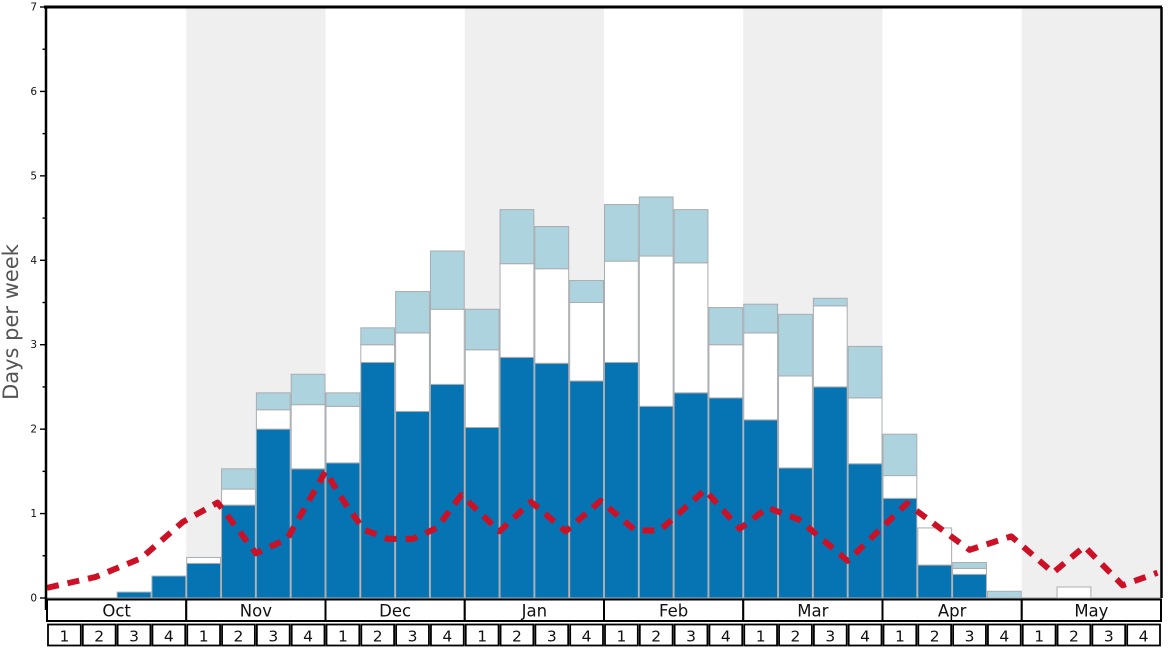 The image size is (1168, 648). Describe the element at coordinates (517, 477) in the screenshot. I see `bar-Jan-week2-dark-blue-days` at that location.